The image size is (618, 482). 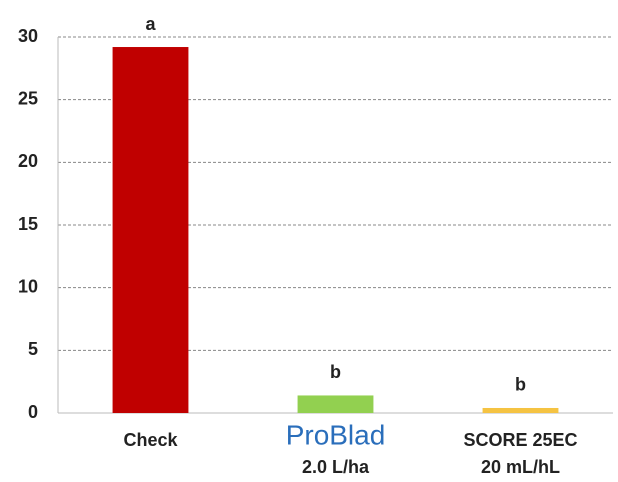 What do you see at coordinates (33, 412) in the screenshot?
I see `y-tick-label: 0` at bounding box center [33, 412].